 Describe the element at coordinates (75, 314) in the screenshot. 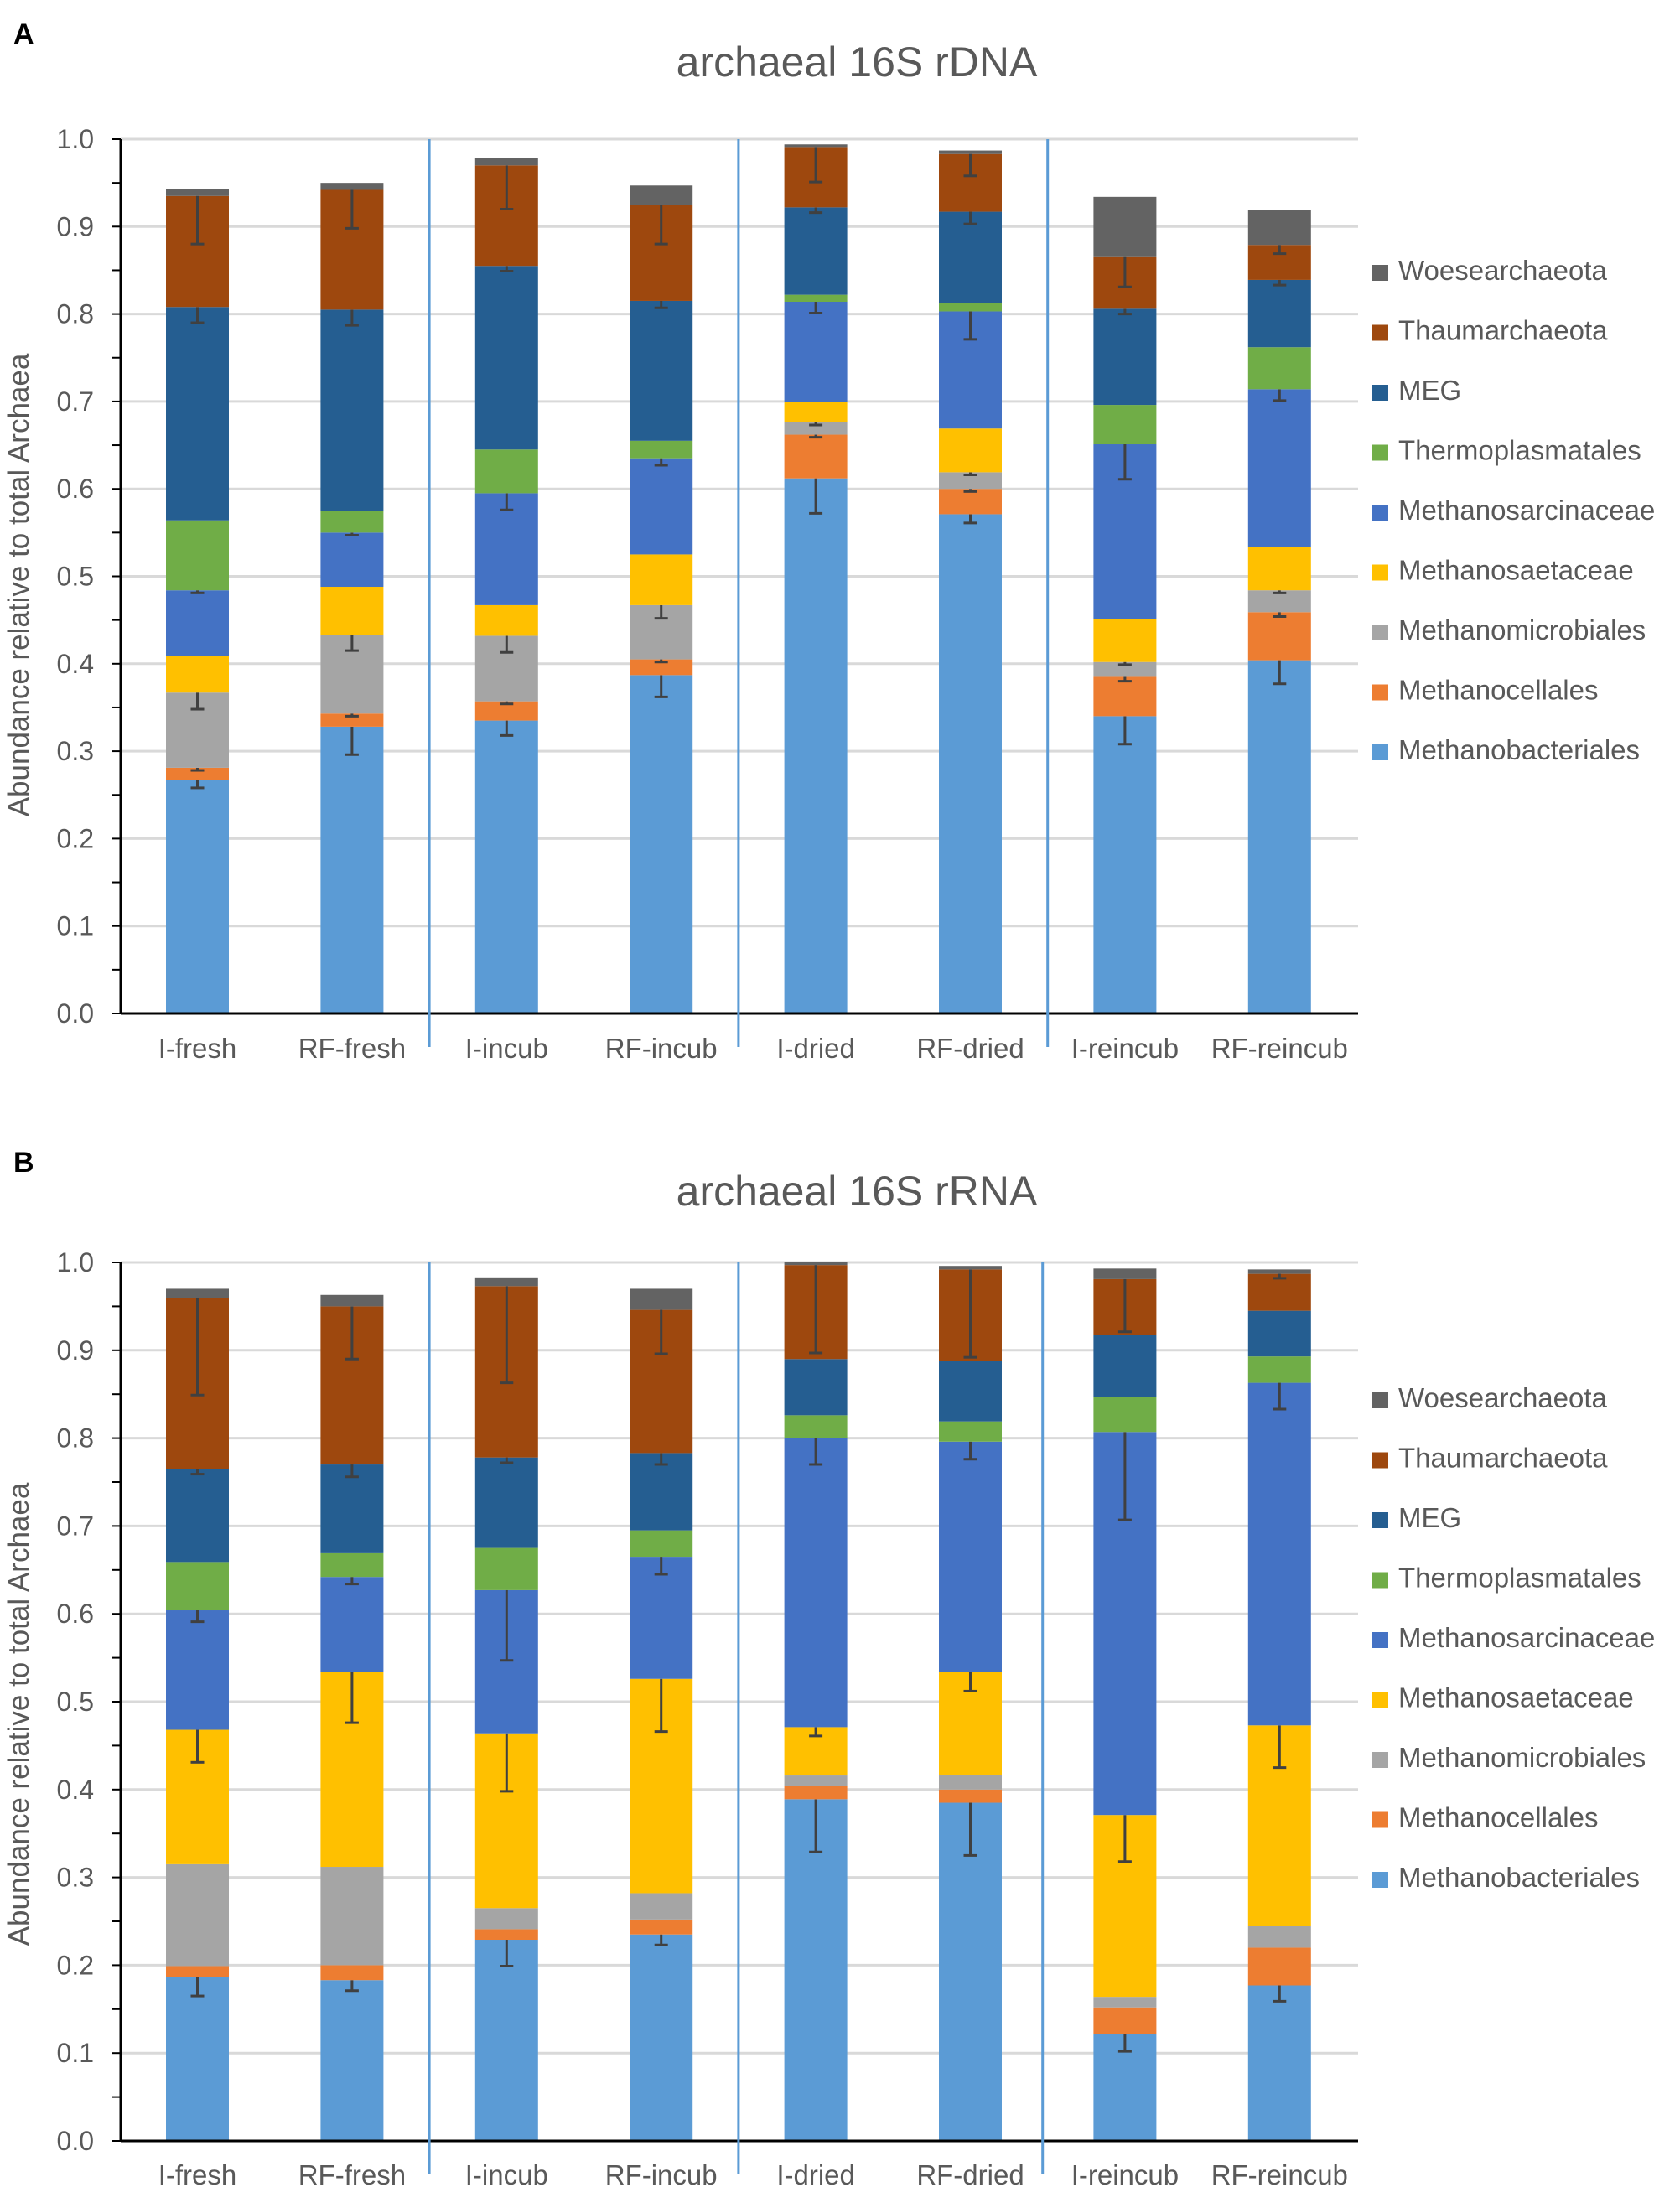

I see `y-tick-label-a: 0.8` at that location.